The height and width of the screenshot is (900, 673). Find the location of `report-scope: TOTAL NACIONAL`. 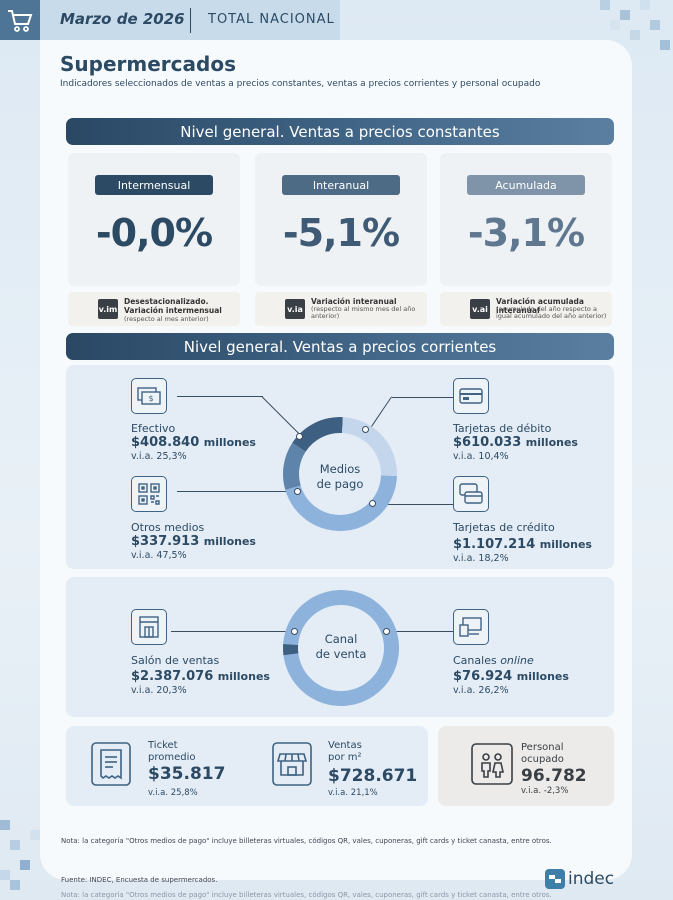

report-scope: TOTAL NACIONAL is located at coordinates (271, 19).